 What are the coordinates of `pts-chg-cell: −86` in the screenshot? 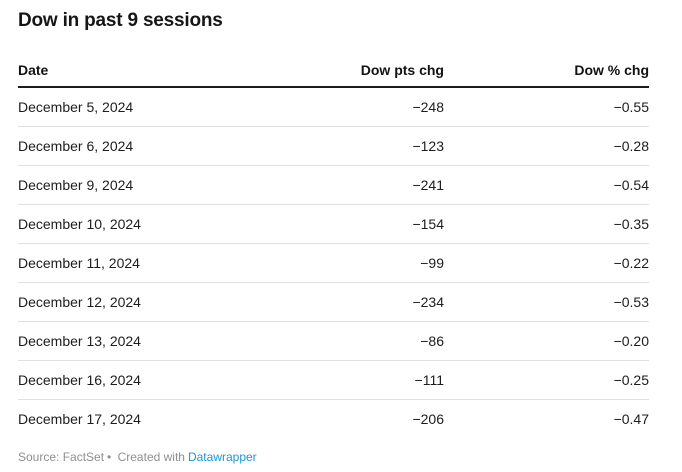 It's located at (381, 341).